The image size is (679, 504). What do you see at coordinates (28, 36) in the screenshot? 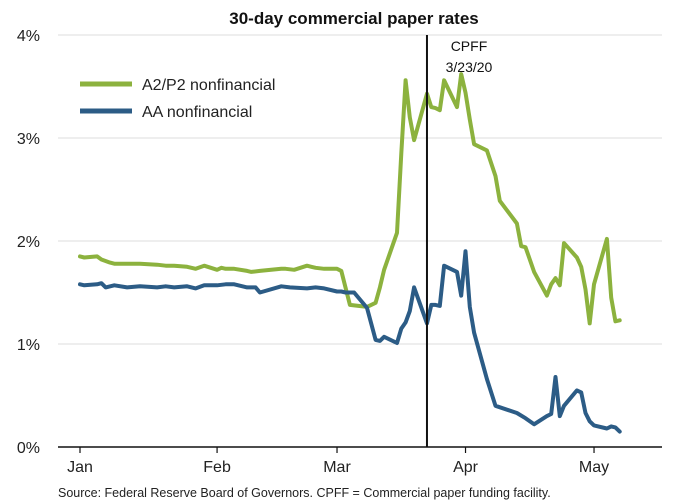
I see `y-tick-label: 4%` at bounding box center [28, 36].